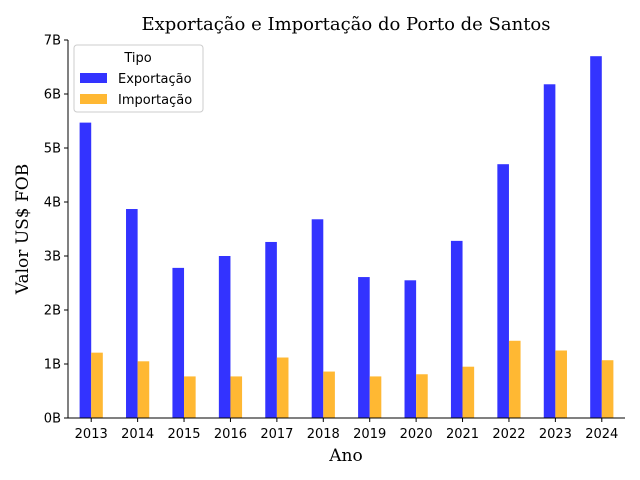 The image size is (640, 480). What do you see at coordinates (601, 434) in the screenshot?
I see `x-tick-label-2024: 2024` at bounding box center [601, 434].